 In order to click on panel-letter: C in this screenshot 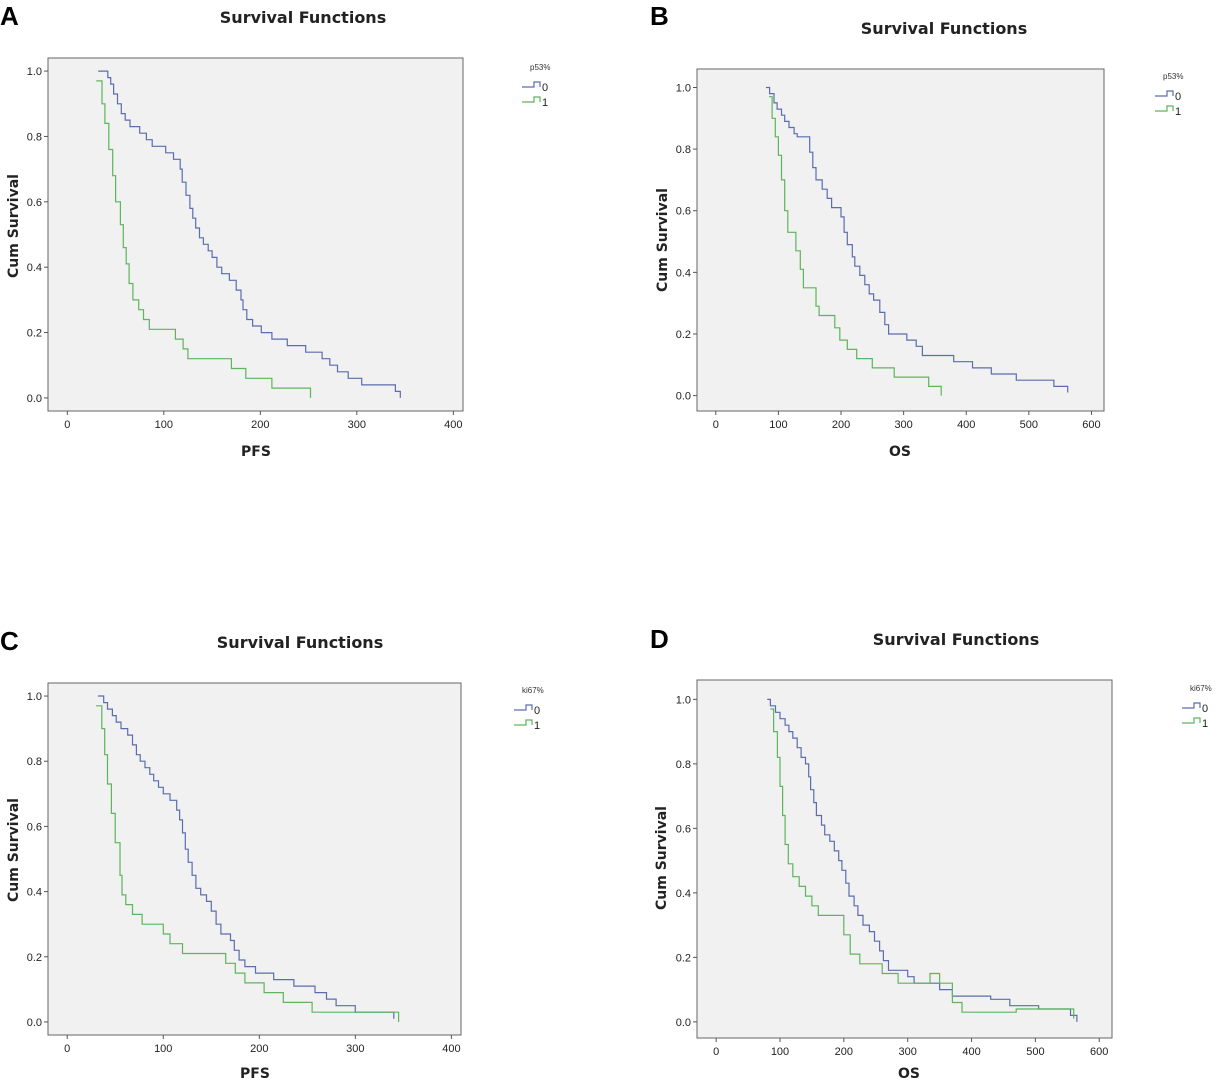, I will do `click(9, 641)`.